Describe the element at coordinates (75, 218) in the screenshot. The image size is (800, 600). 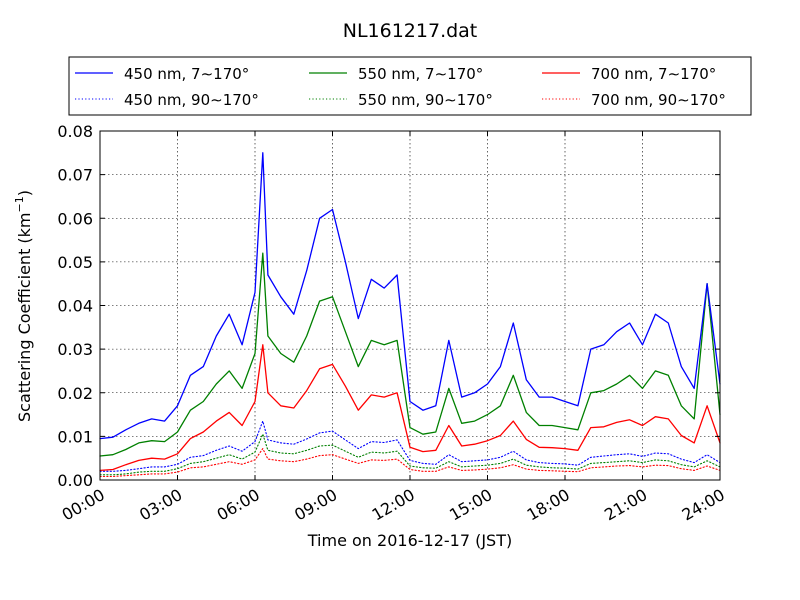
I see `y-tick-label: 0.06` at that location.